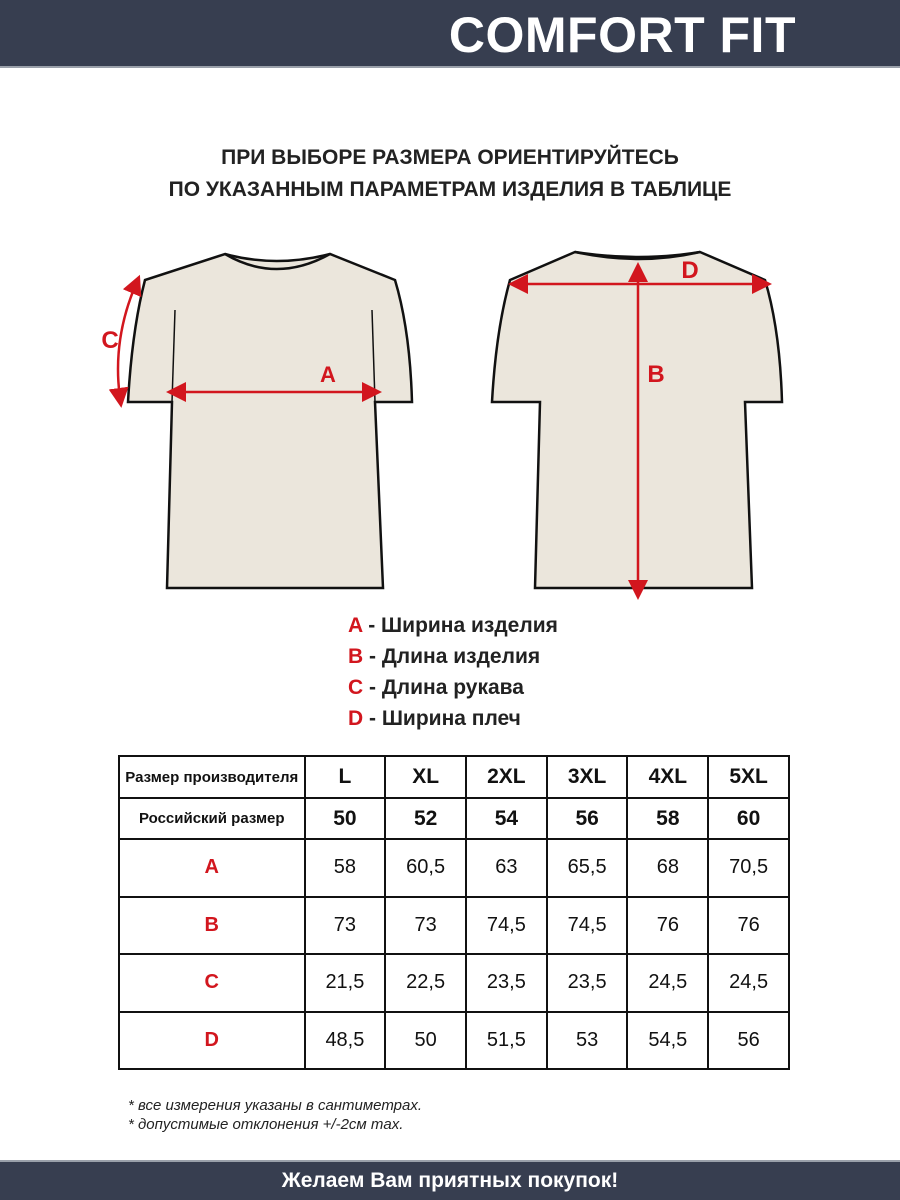 Image resolution: width=900 pixels, height=1200 pixels. Describe the element at coordinates (426, 983) in the screenshot. I see `table-cell: 22,5` at that location.